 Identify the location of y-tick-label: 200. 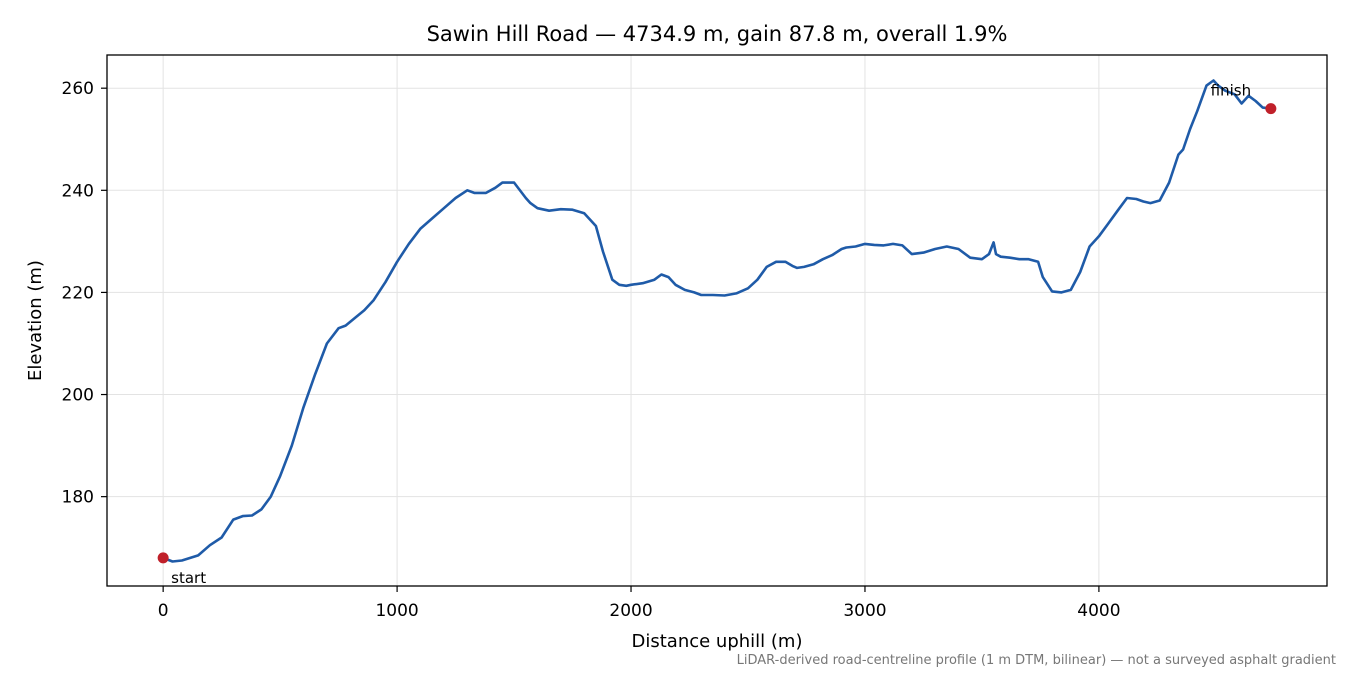
(78, 396).